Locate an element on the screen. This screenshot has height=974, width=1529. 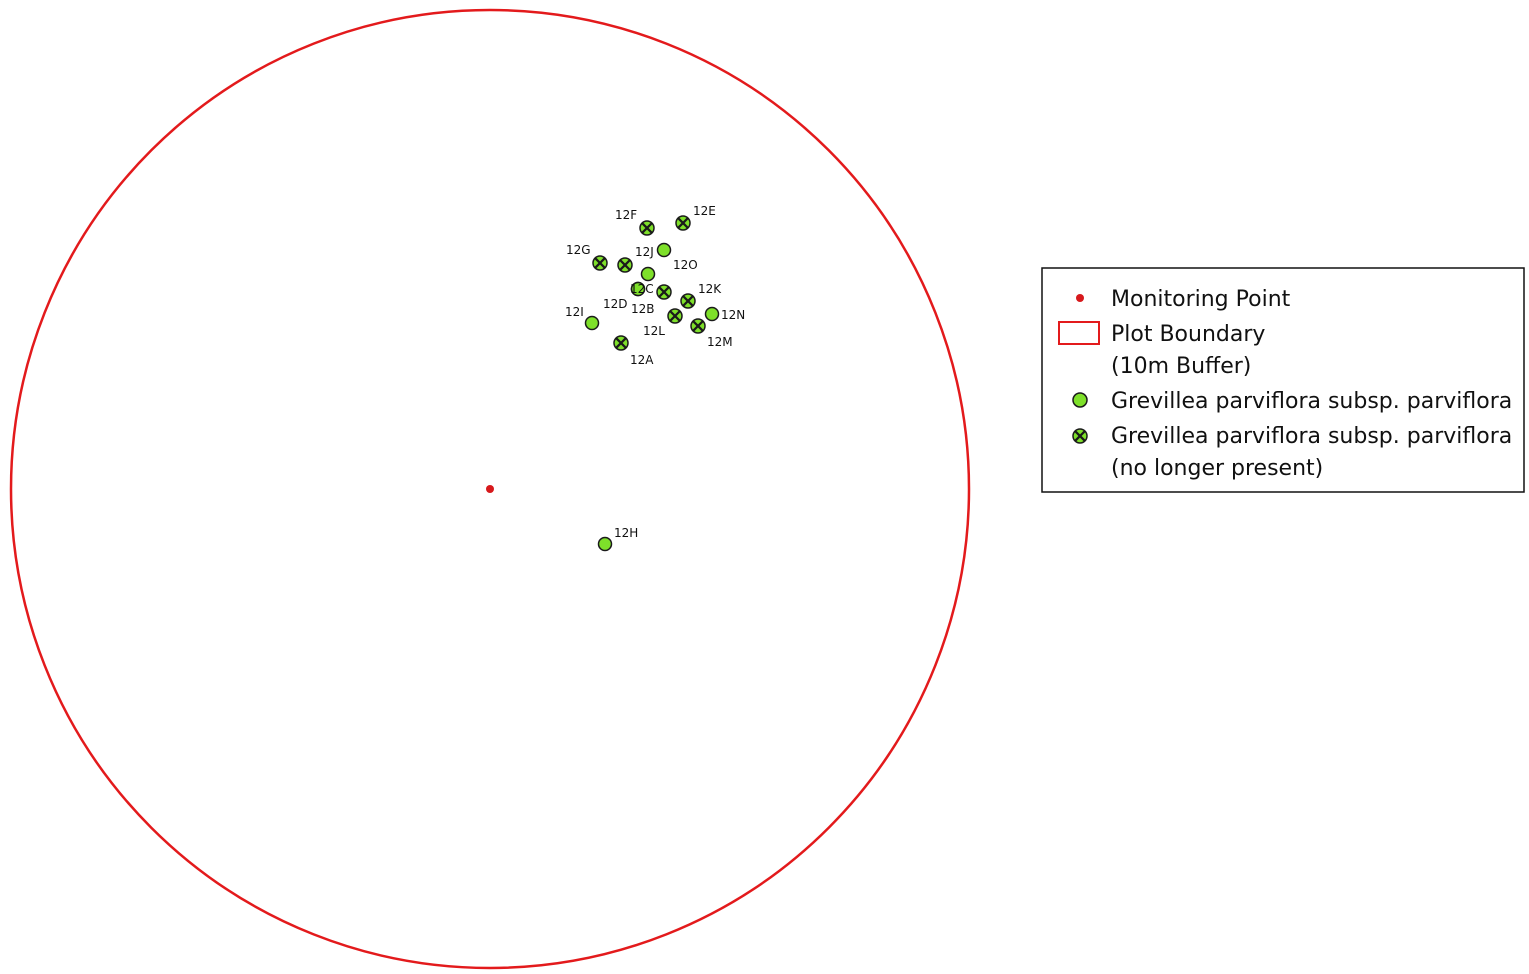
plant-marker-12e-absent is located at coordinates (683, 223).